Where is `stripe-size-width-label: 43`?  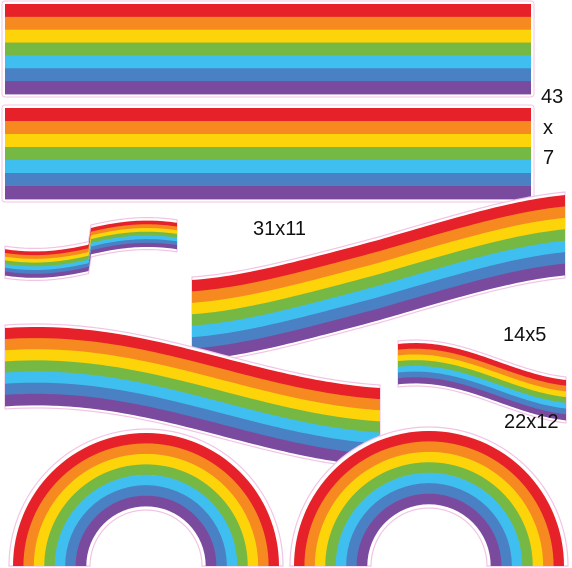
stripe-size-width-label: 43 is located at coordinates (552, 97).